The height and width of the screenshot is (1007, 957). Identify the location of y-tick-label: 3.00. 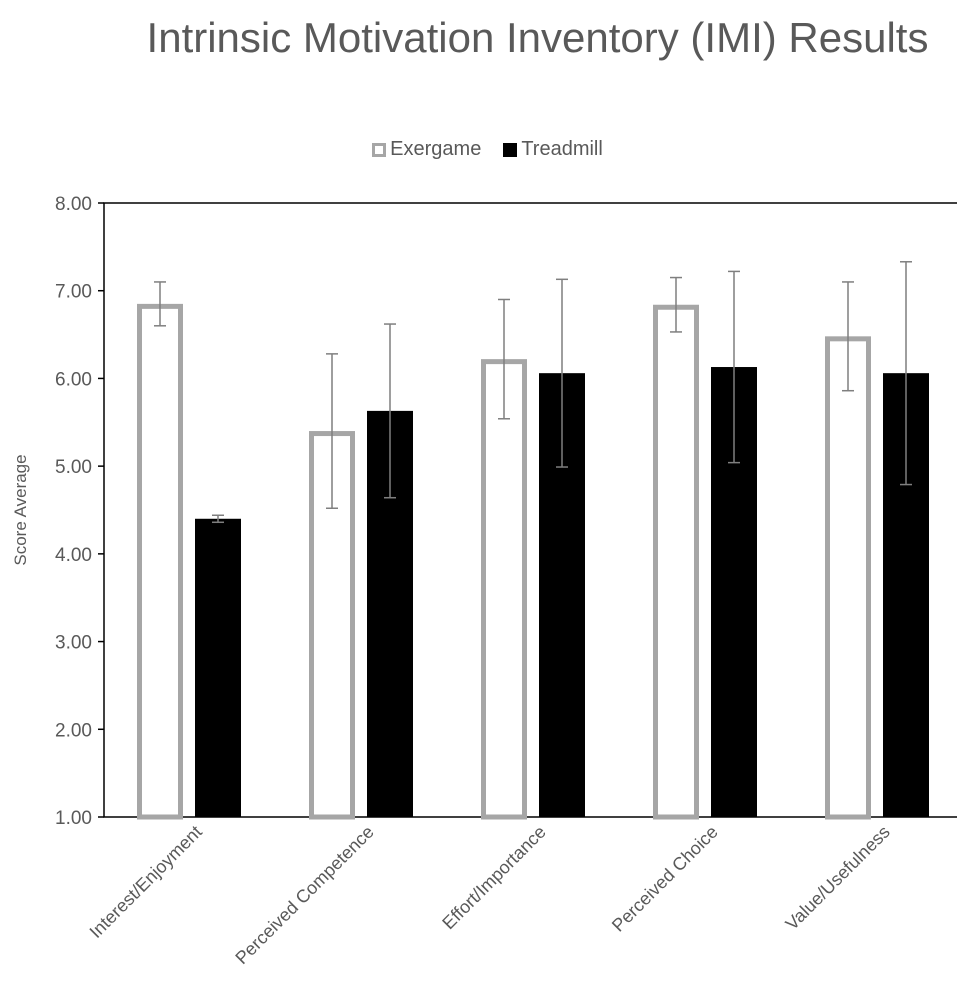
(73, 643).